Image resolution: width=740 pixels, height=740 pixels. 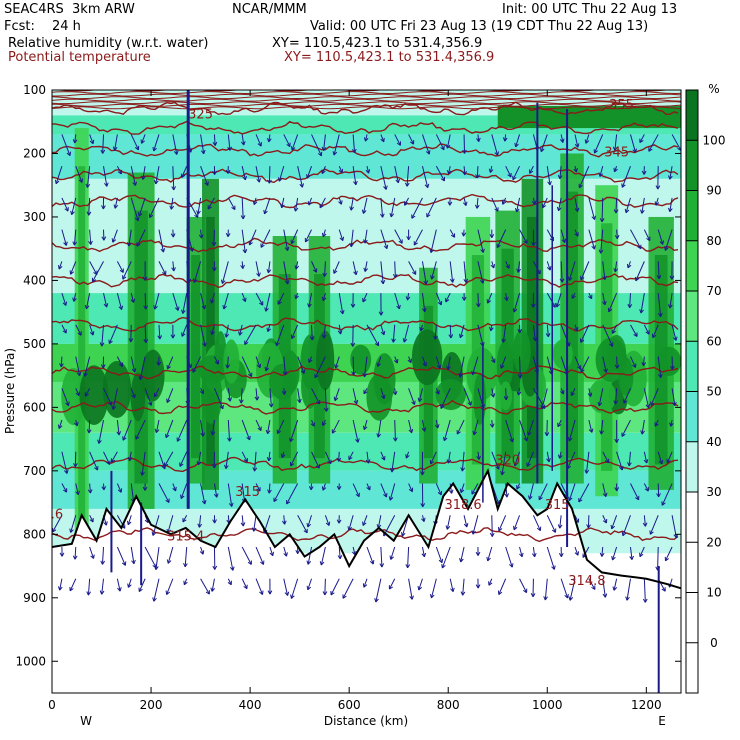 I want to click on colorbar-tick-label: 80, so click(x=713, y=241).